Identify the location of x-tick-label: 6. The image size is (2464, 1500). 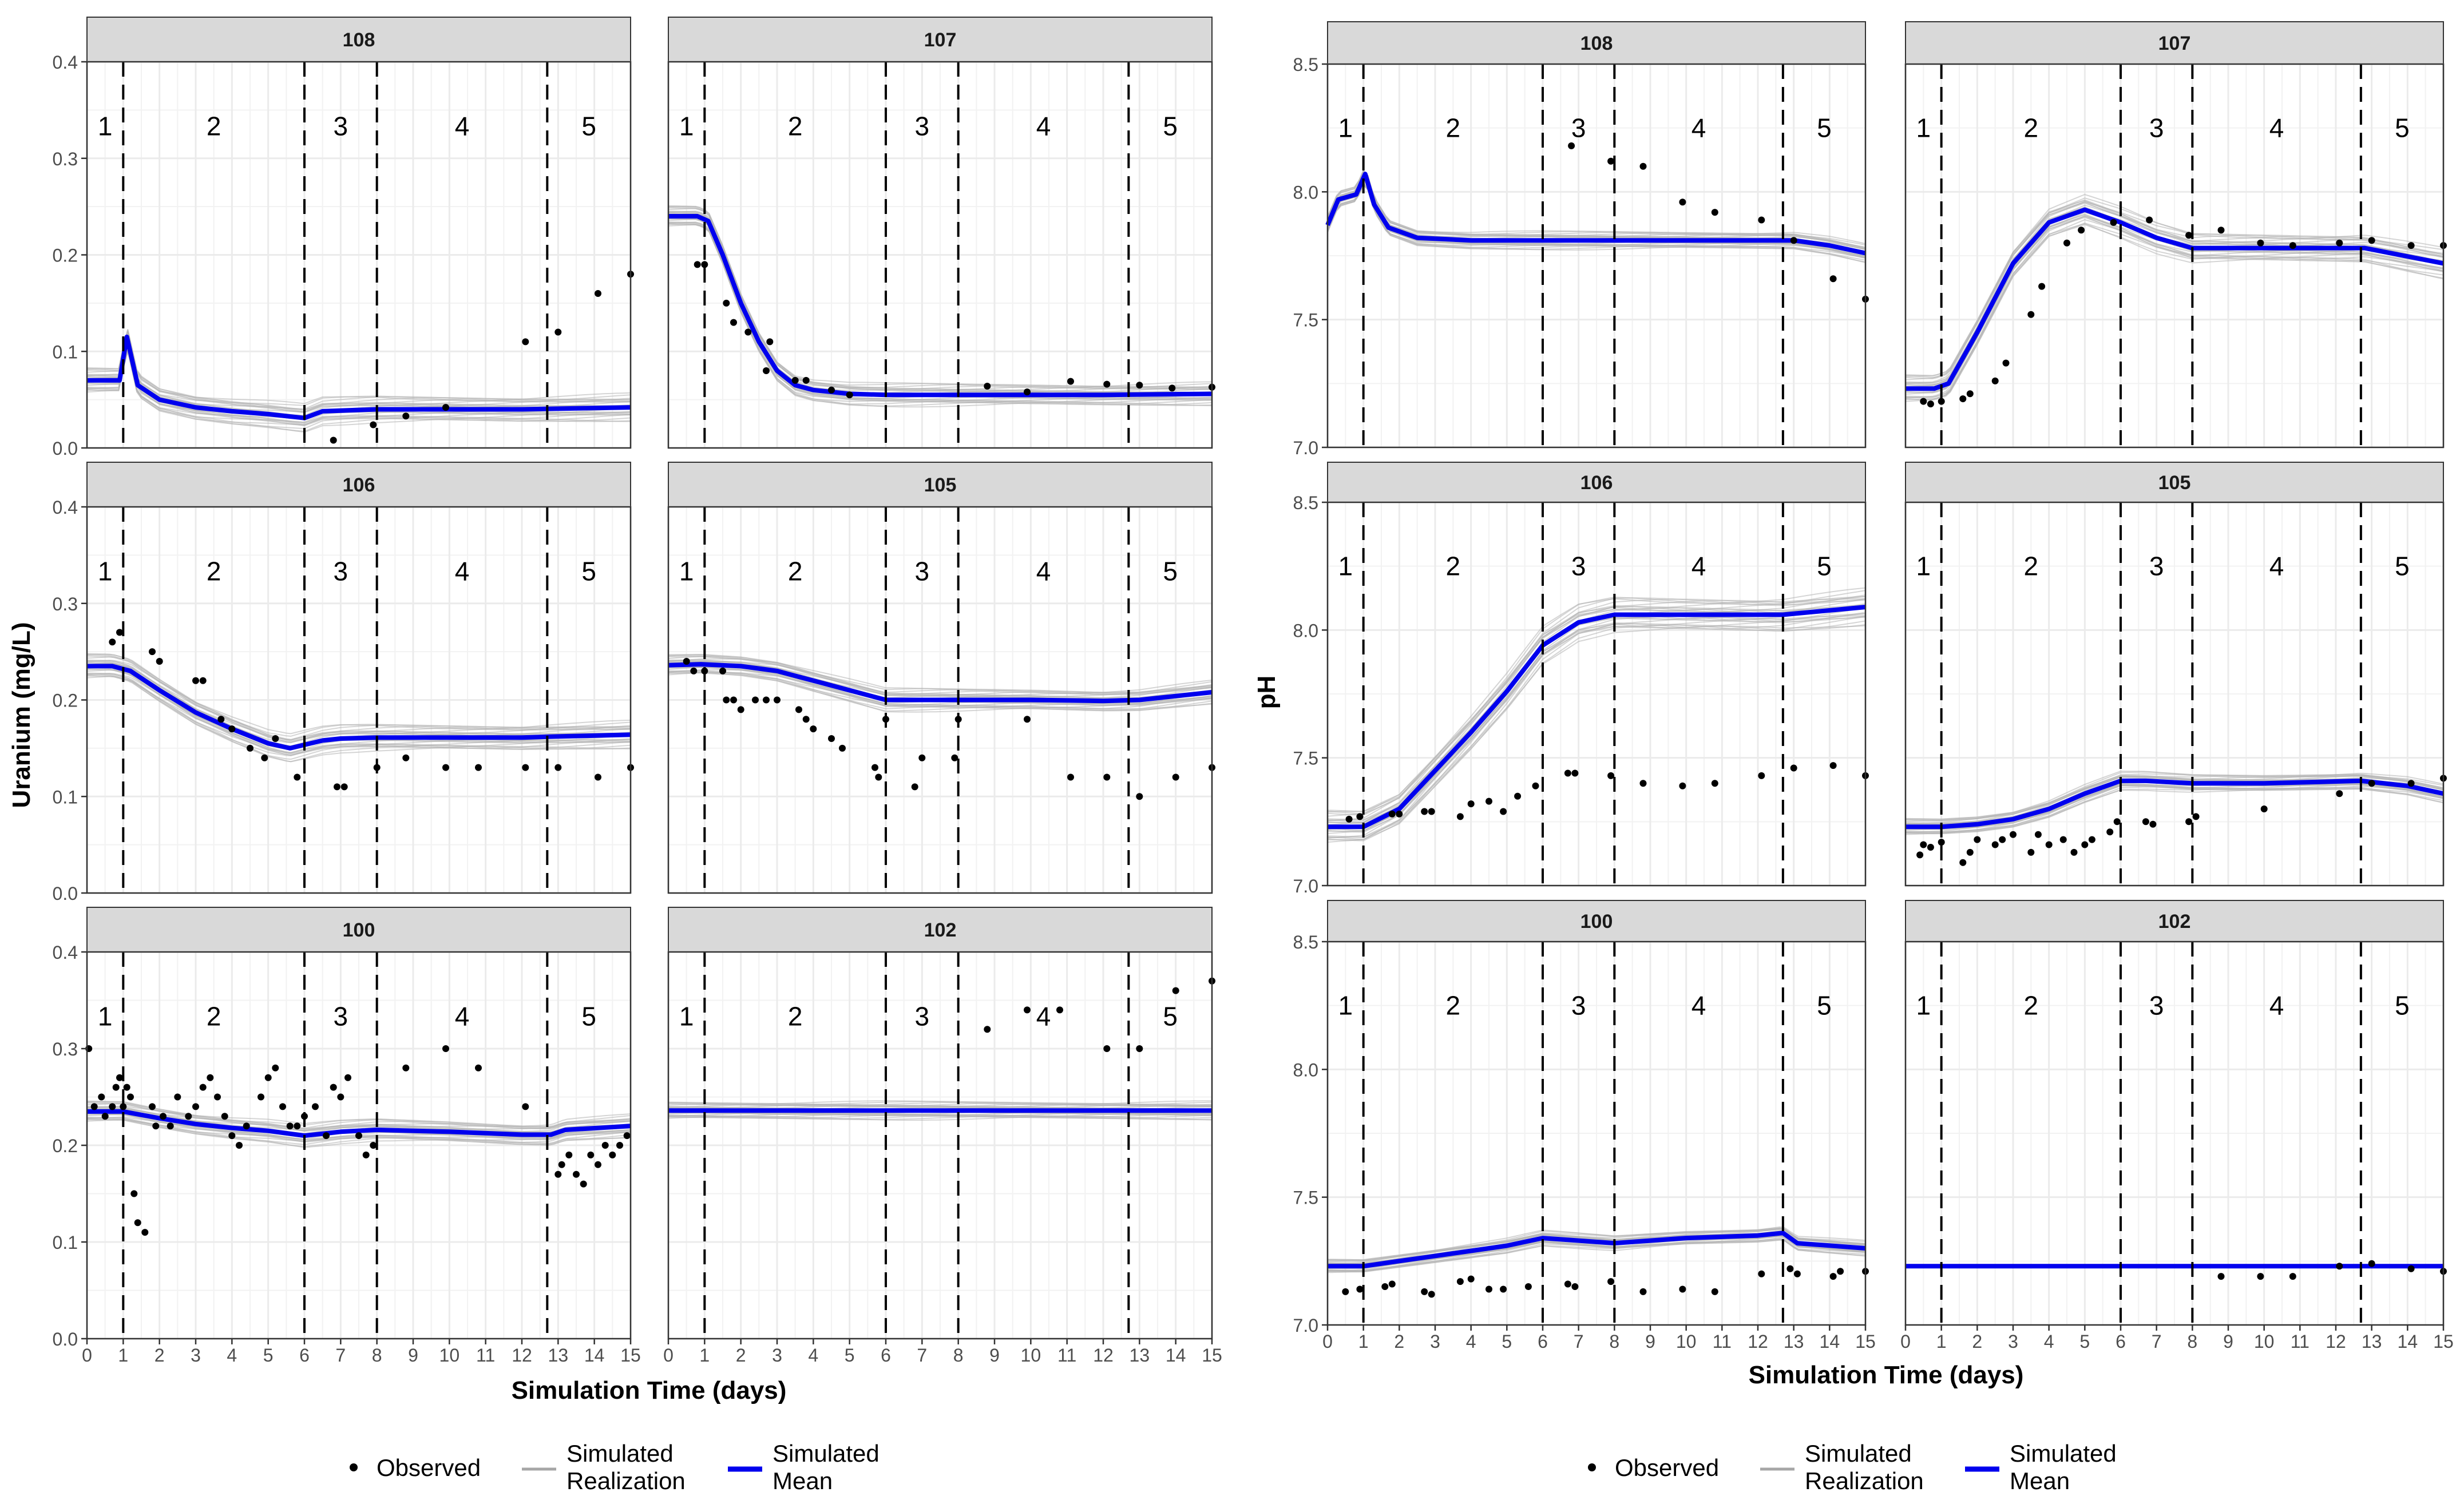
(886, 1356).